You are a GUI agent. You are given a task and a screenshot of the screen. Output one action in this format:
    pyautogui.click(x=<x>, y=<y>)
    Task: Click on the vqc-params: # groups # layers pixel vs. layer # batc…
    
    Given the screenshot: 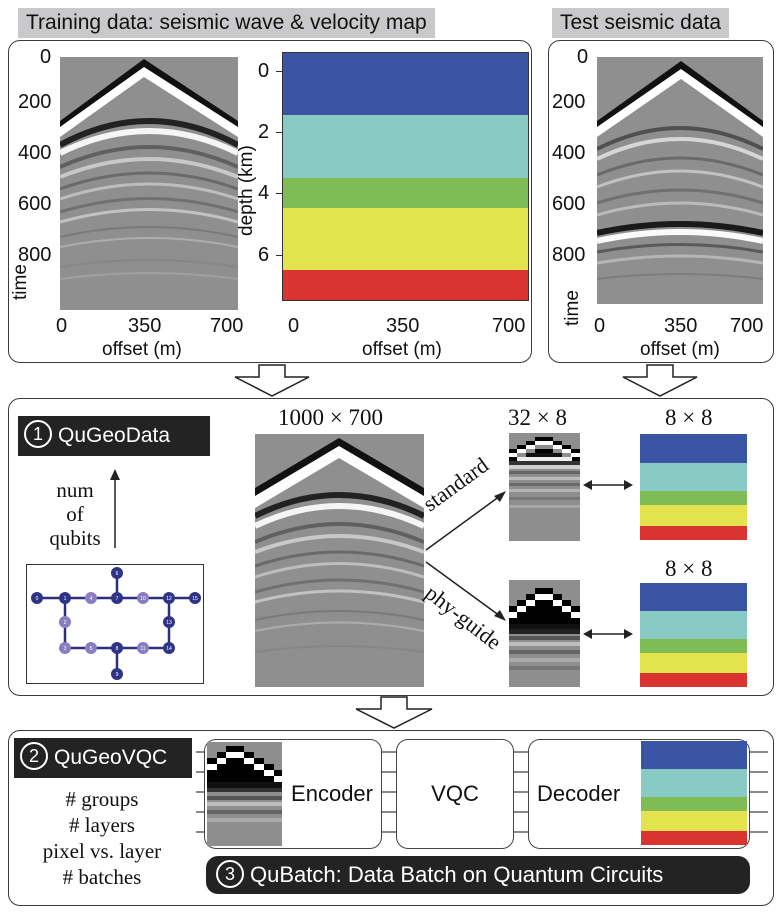 What is the action you would take?
    pyautogui.click(x=102, y=838)
    